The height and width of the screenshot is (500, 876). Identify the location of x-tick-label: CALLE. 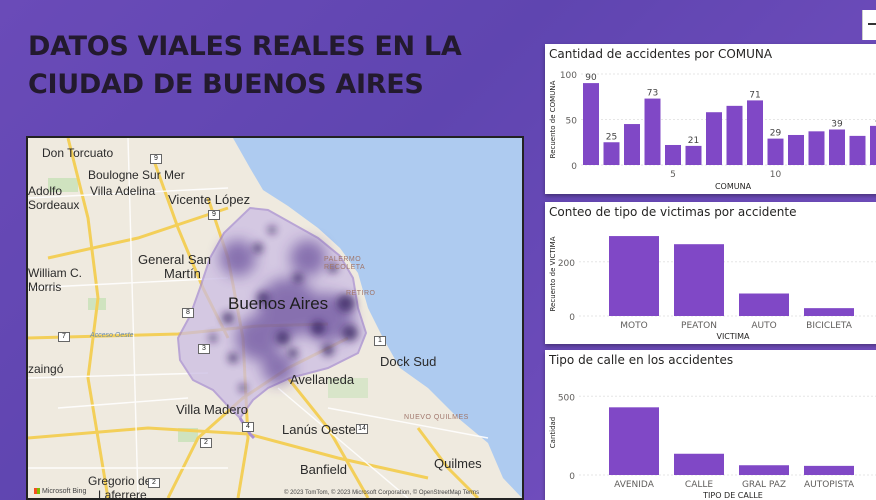
(699, 485).